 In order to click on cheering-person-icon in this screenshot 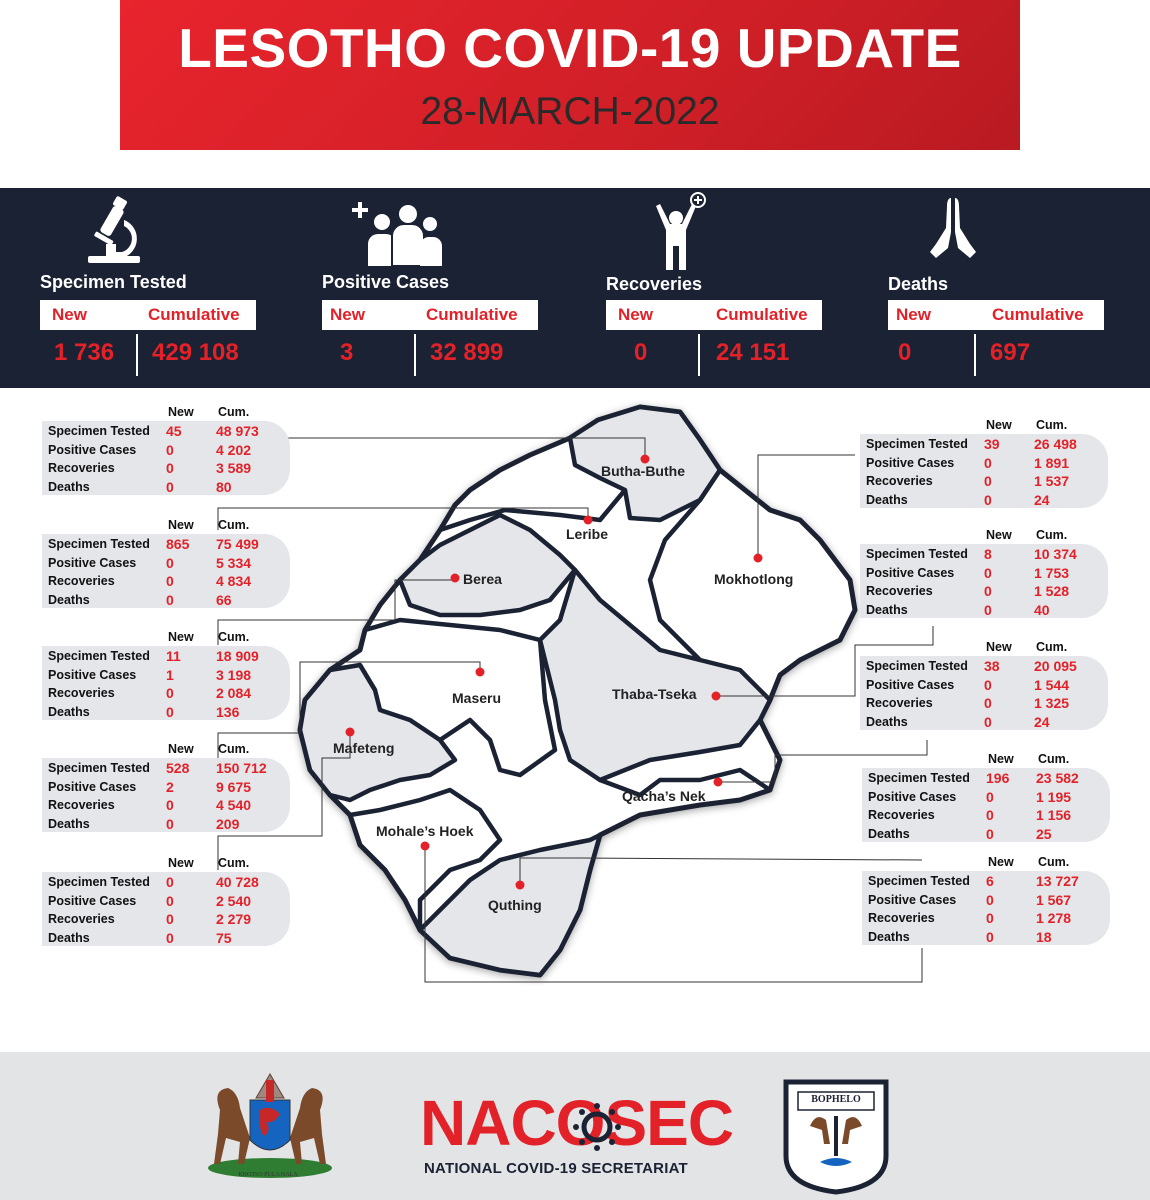, I will do `click(681, 231)`.